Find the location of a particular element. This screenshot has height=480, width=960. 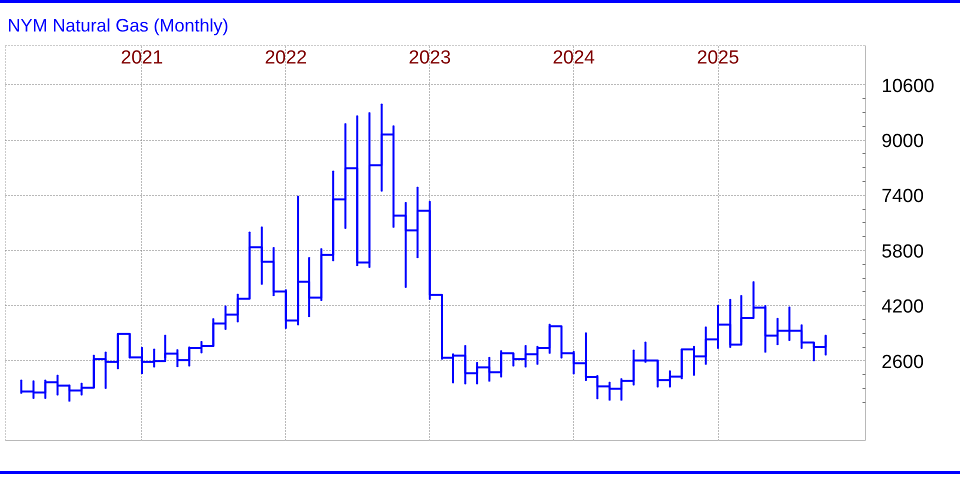

x-tick-label: 2023 is located at coordinates (429, 58).